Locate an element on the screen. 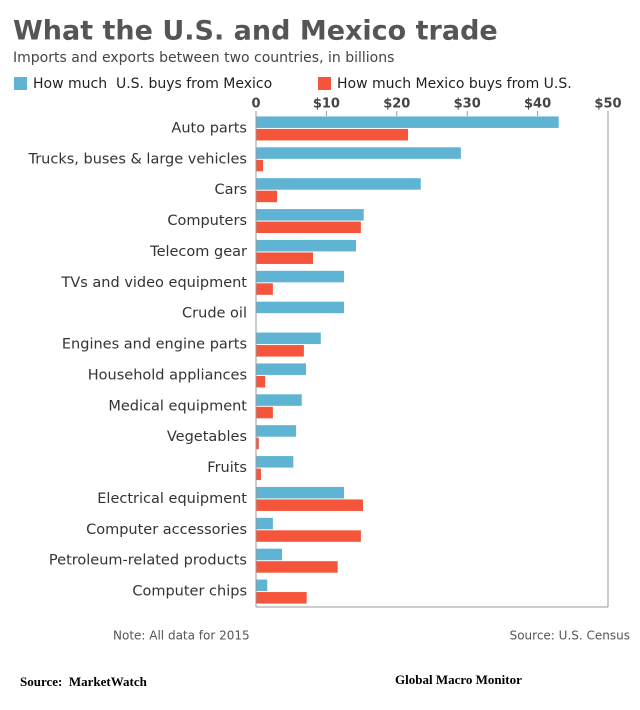 The image size is (640, 710). y-tick-label: Trucks, buses & large vehicles is located at coordinates (137, 159).